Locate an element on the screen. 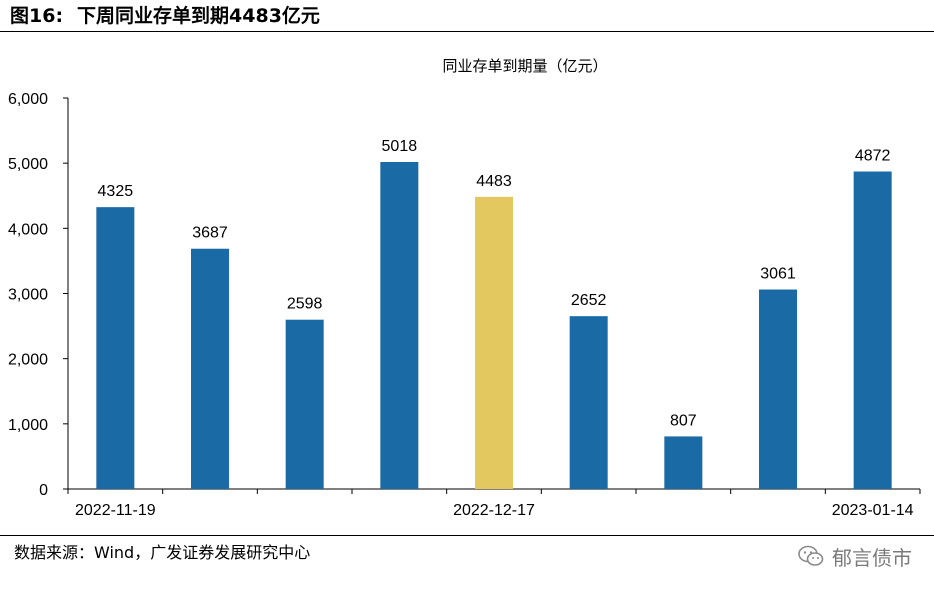  source-note: 数据来源：Wind，广发证券发展研究中心 is located at coordinates (162, 552).